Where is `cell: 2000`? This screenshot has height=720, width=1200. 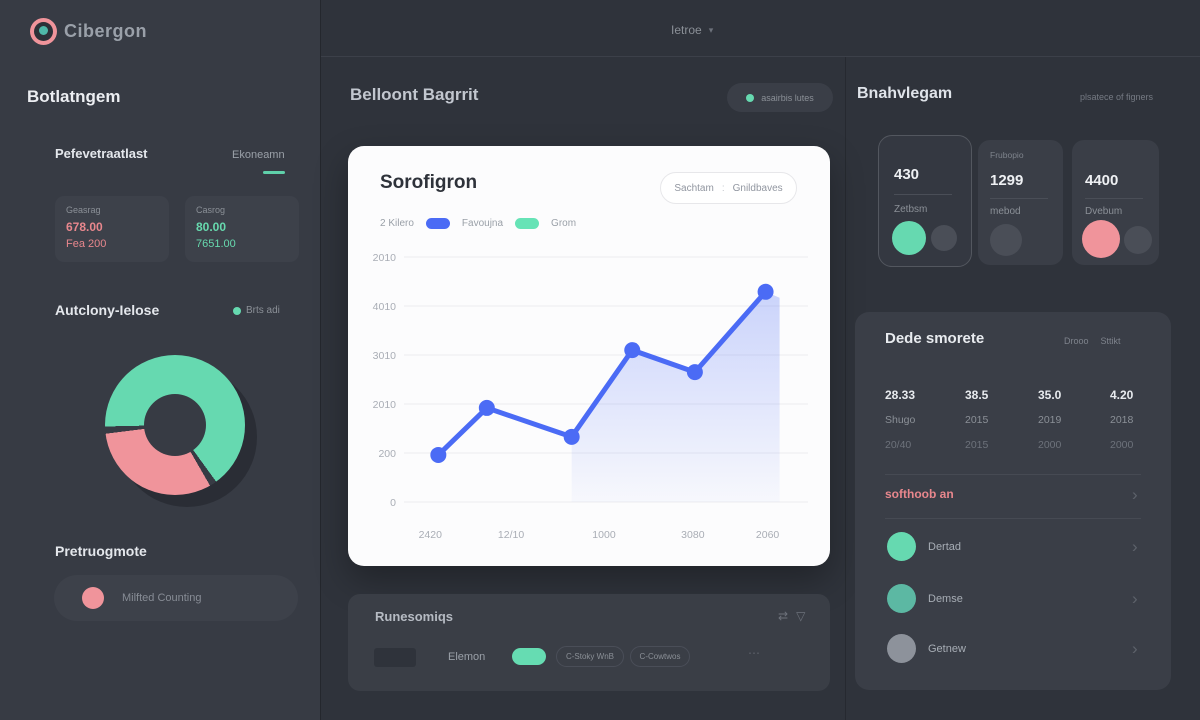
cell: 2000 is located at coordinates (1050, 445).